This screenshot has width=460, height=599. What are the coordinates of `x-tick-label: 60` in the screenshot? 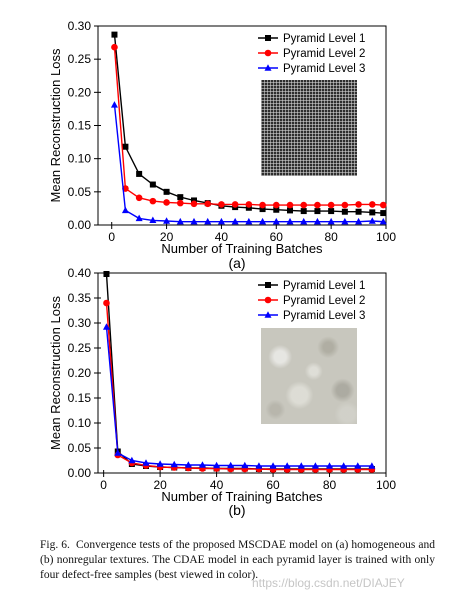 It's located at (277, 237).